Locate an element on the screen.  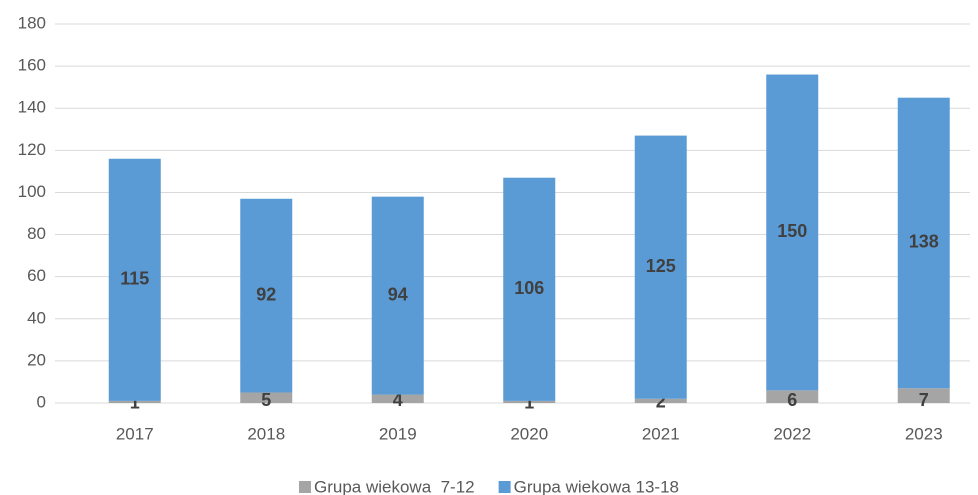
x-tick-label: 2022 is located at coordinates (792, 433).